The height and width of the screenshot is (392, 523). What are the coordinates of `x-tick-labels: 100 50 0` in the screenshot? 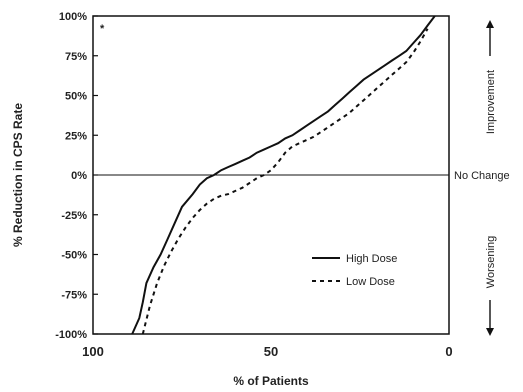 It's located at (267, 351).